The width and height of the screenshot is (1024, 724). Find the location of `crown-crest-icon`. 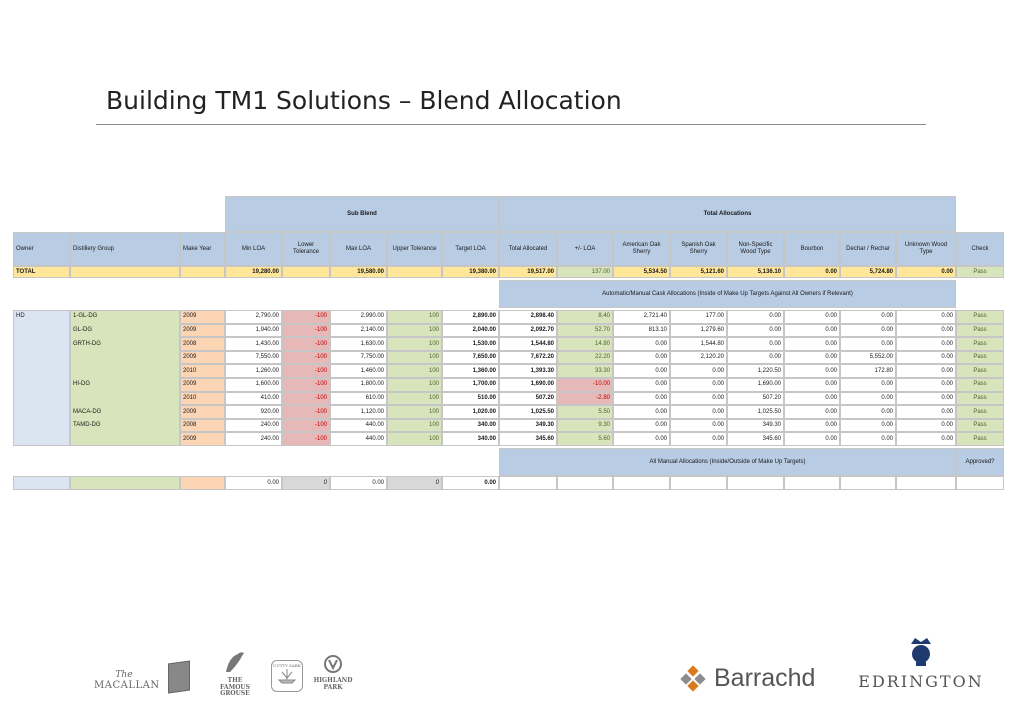

crown-crest-icon is located at coordinates (921, 652).